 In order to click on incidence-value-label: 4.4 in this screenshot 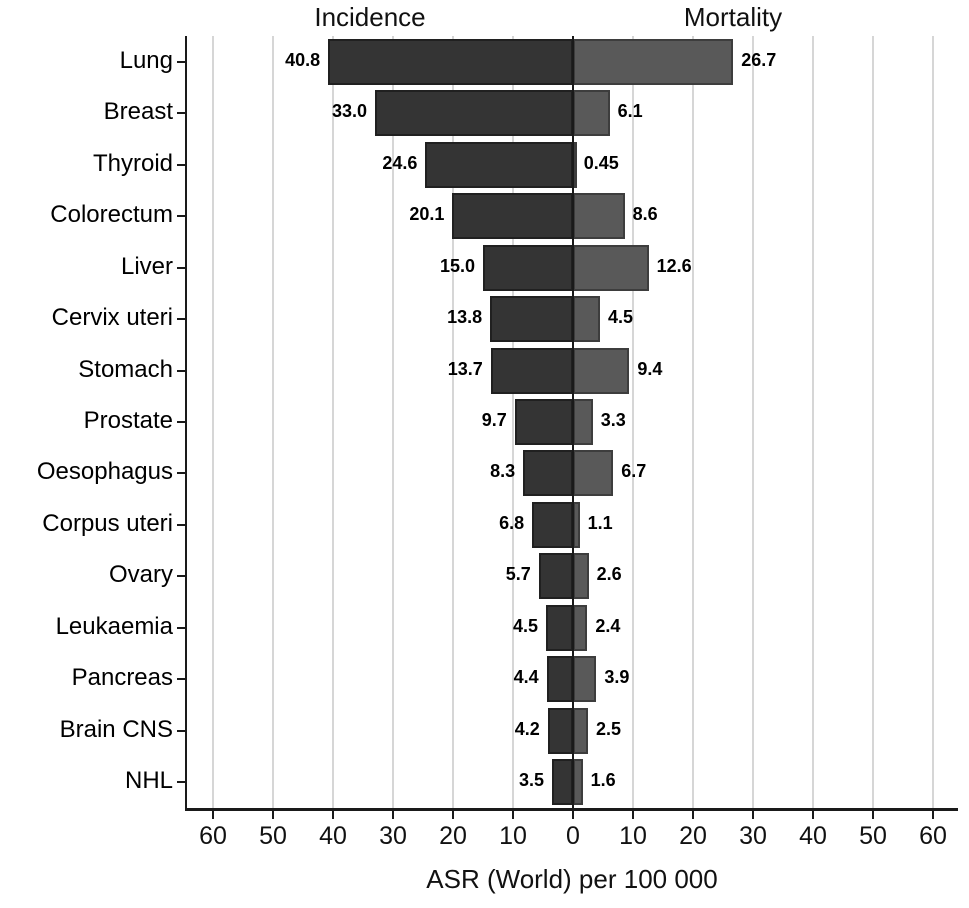, I will do `click(526, 677)`.